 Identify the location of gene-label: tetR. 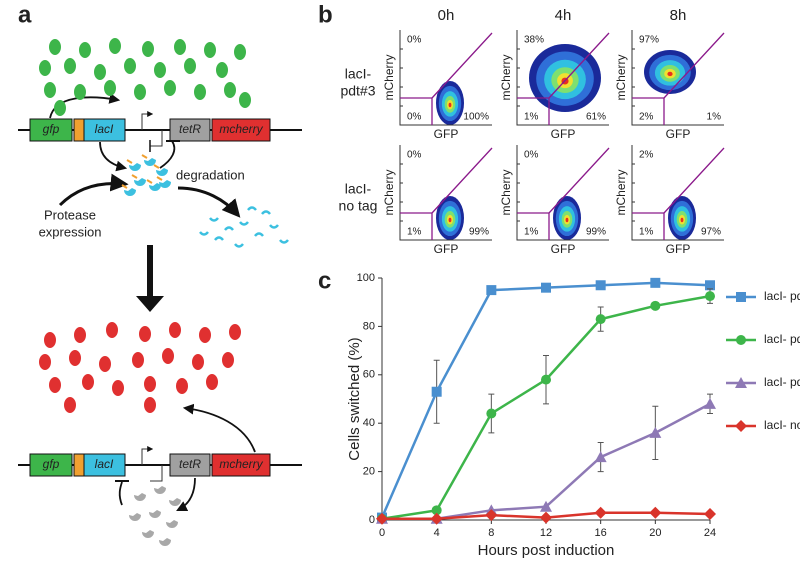
(190, 464).